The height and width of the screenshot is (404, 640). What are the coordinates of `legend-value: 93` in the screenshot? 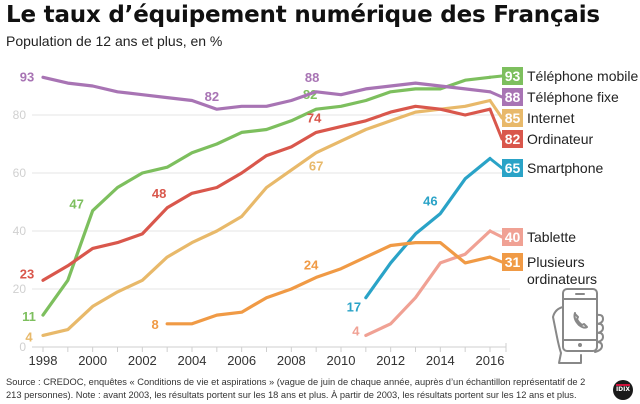 It's located at (513, 76).